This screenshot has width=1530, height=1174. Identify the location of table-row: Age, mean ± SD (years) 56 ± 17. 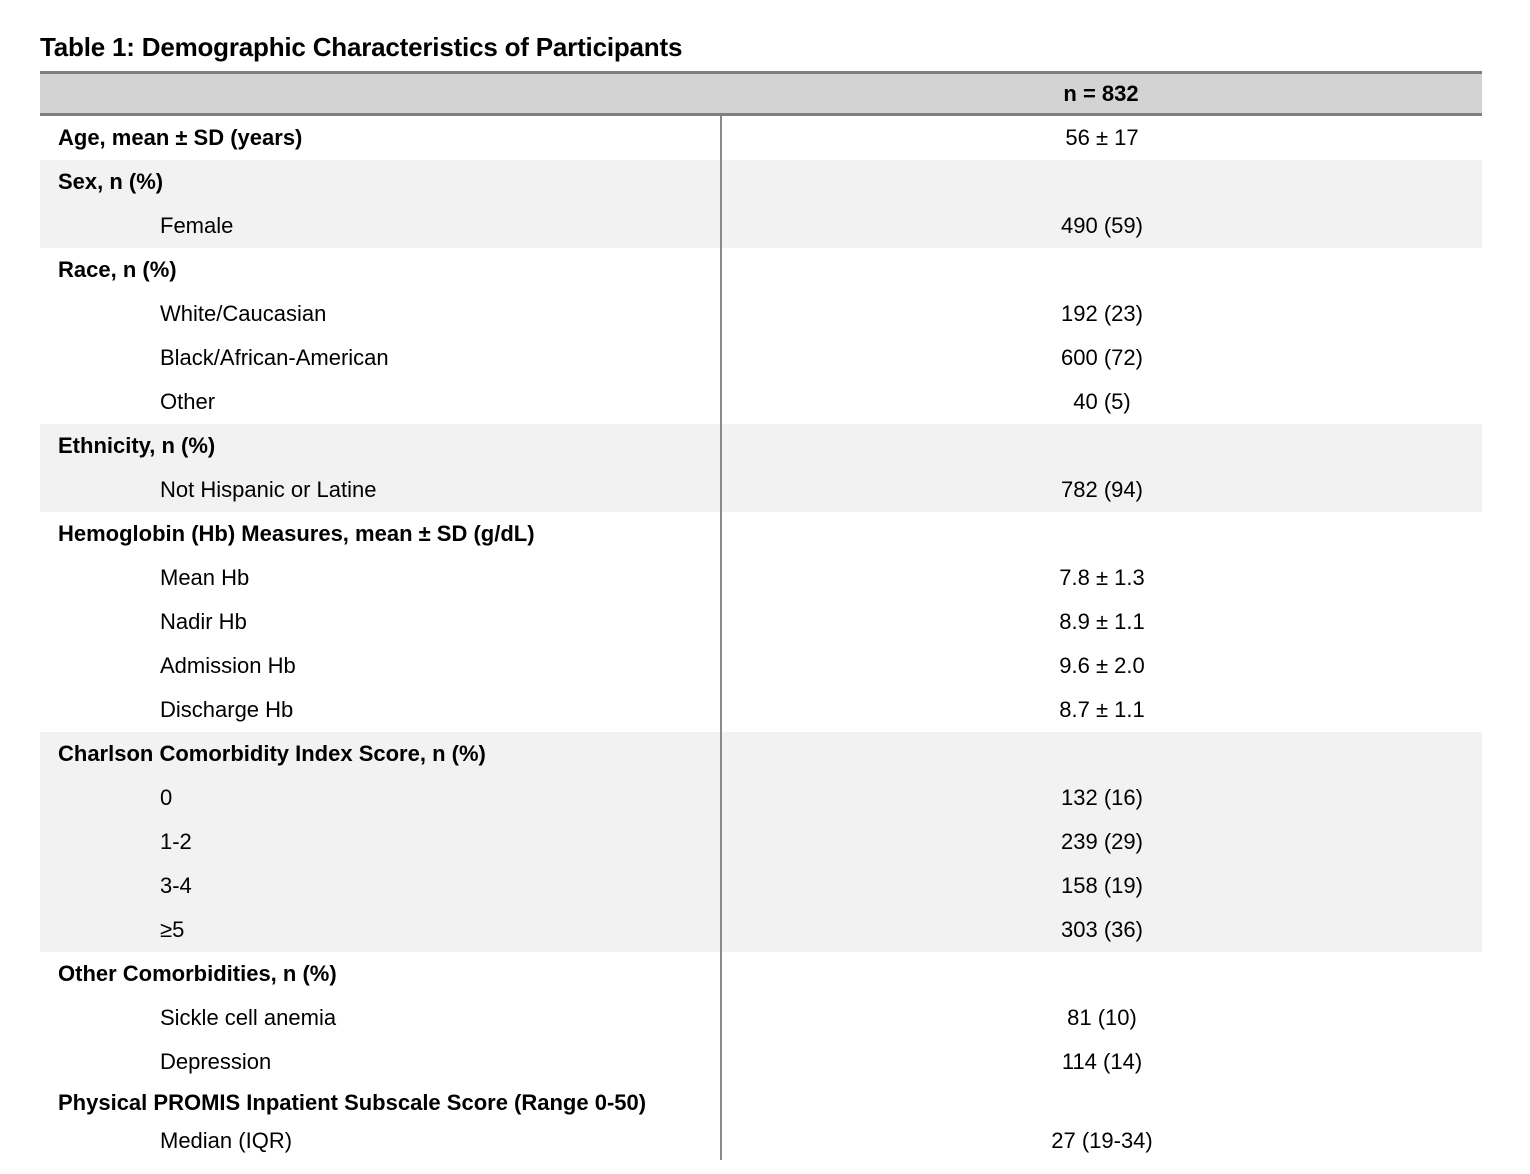
(761, 138).